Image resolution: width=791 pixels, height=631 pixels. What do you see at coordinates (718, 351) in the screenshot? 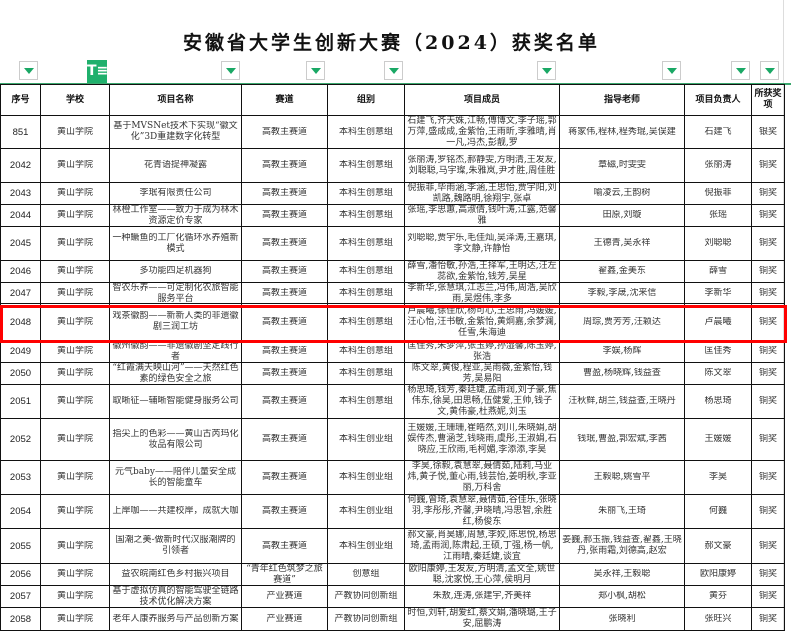
I see `cell-leader: 匡佳秀` at bounding box center [718, 351].